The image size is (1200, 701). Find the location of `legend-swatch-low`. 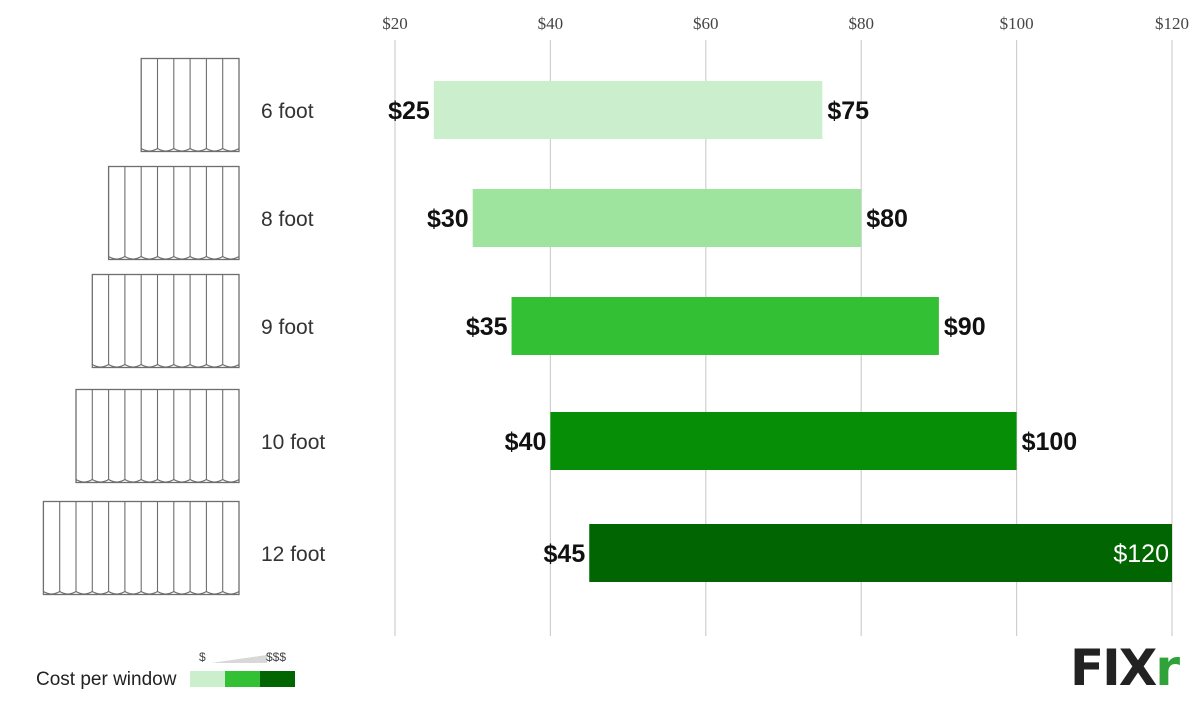

legend-swatch-low is located at coordinates (207, 679).